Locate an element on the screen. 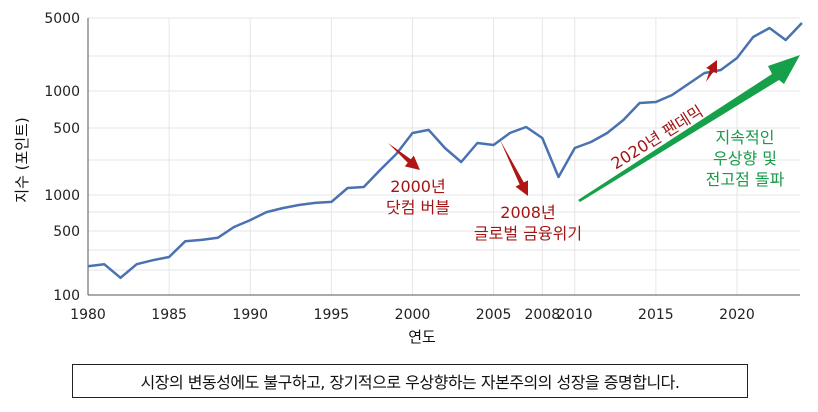  x-tick-label: 1995 is located at coordinates (332, 315).